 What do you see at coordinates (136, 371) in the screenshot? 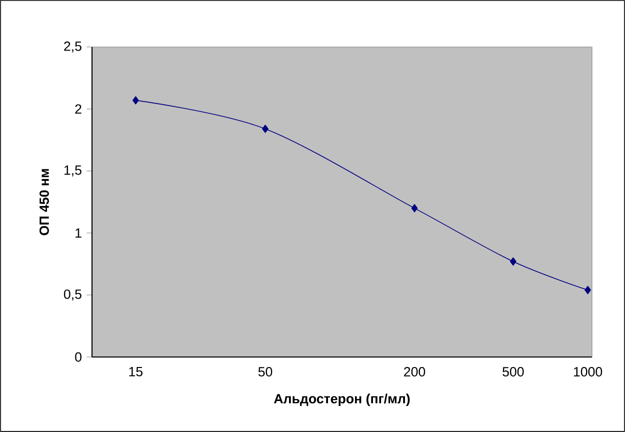
I see `x-tick-label: 15` at bounding box center [136, 371].